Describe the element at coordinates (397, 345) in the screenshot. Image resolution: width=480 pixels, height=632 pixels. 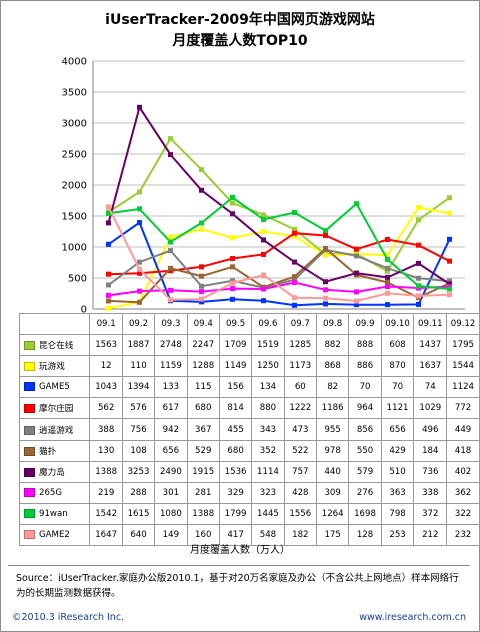
I see `data-label: 608` at that location.